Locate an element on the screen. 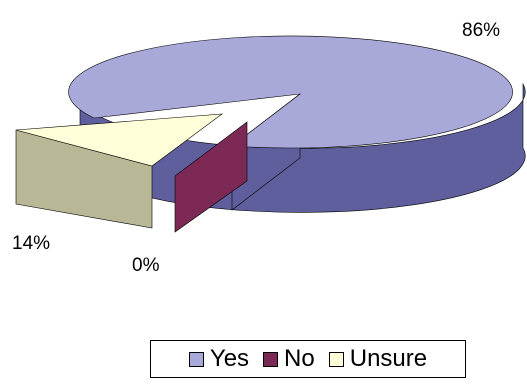 Image resolution: width=527 pixels, height=385 pixels. slice-unsure is located at coordinates (119, 140).